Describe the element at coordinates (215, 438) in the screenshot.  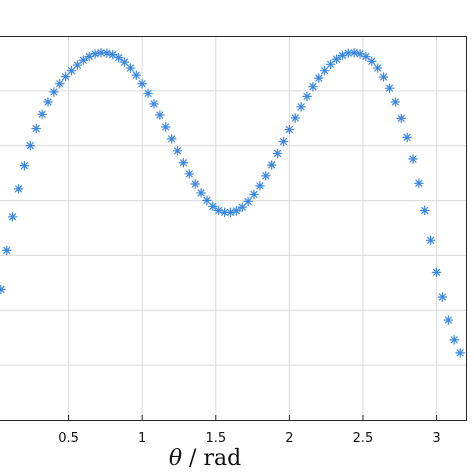
I see `x-tick-label: 1.5` at that location.